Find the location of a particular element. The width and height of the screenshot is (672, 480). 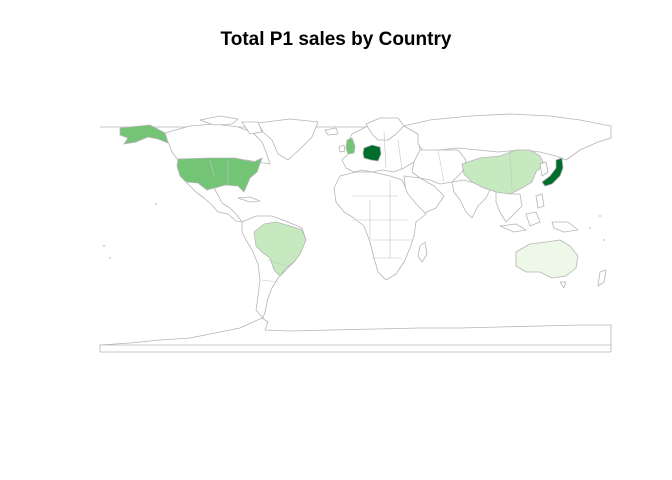

country-alaska is located at coordinates (144, 134).